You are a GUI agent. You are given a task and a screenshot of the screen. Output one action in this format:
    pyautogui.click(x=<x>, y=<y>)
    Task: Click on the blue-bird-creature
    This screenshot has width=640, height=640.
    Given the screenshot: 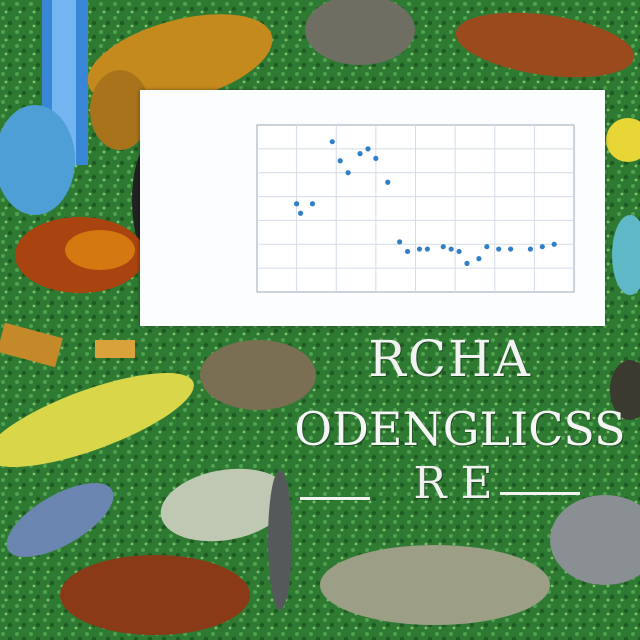 What is the action you would take?
    pyautogui.click(x=37, y=160)
    